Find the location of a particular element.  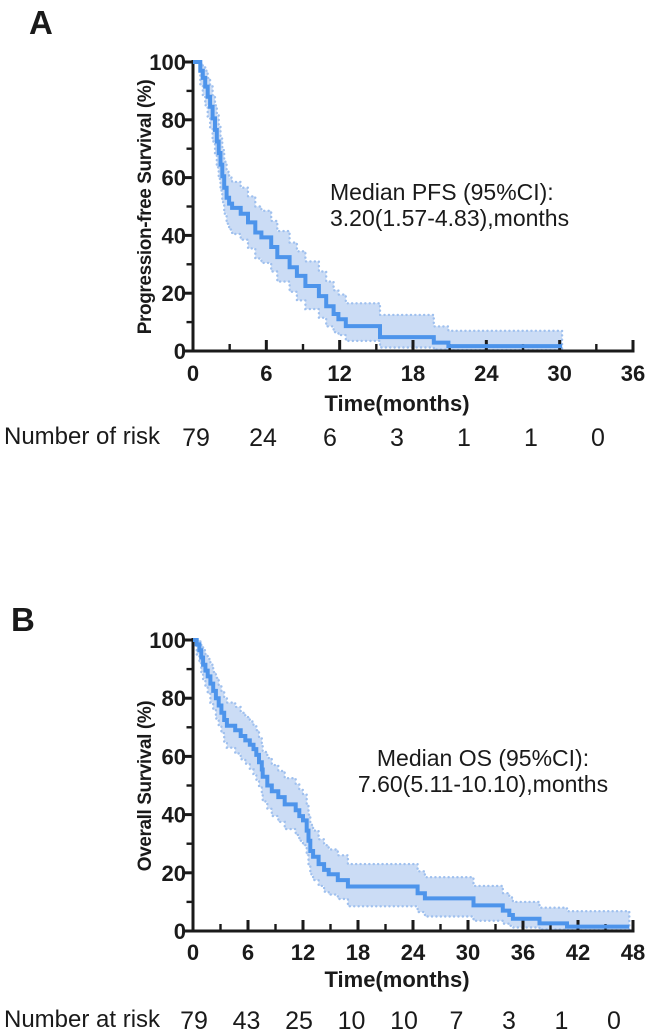

panel-a-letter: A is located at coordinates (41, 22).